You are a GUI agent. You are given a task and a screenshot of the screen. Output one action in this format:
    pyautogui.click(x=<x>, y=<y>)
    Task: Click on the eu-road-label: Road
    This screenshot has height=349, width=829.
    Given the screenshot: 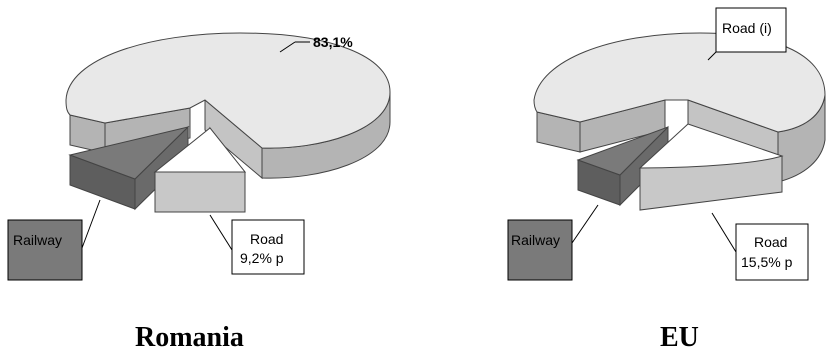 What is the action you would take?
    pyautogui.click(x=770, y=242)
    